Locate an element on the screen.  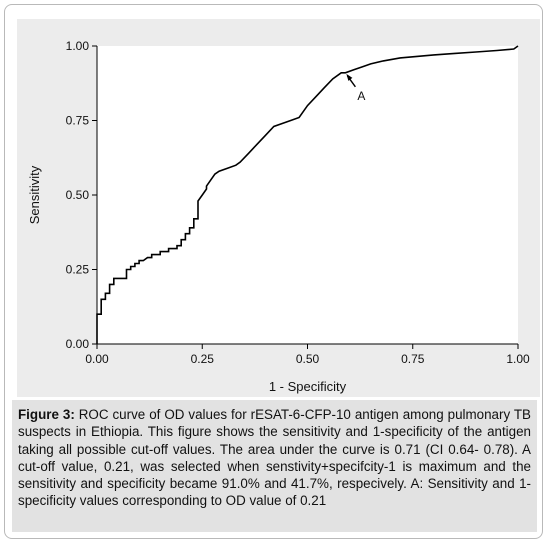
x-tick-label: 0.50 is located at coordinates (308, 359).